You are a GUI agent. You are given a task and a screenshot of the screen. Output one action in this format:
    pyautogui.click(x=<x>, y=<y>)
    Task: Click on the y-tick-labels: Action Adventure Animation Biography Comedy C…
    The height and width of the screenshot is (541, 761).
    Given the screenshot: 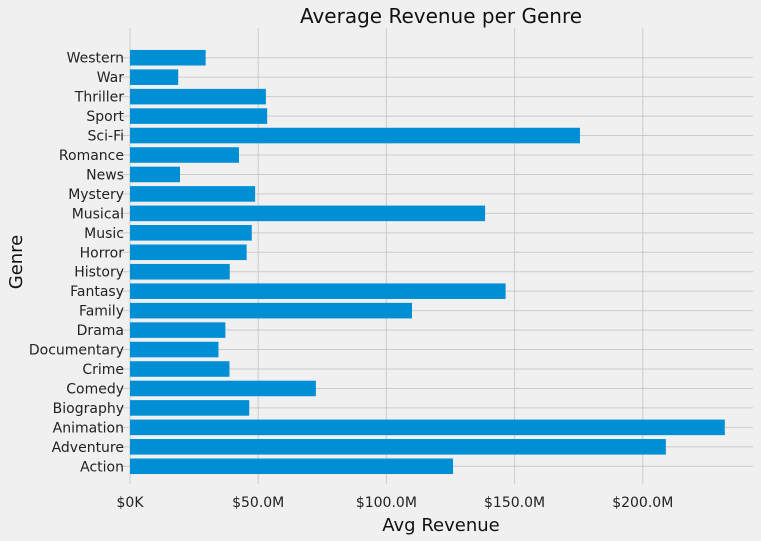 What is the action you would take?
    pyautogui.click(x=77, y=263)
    